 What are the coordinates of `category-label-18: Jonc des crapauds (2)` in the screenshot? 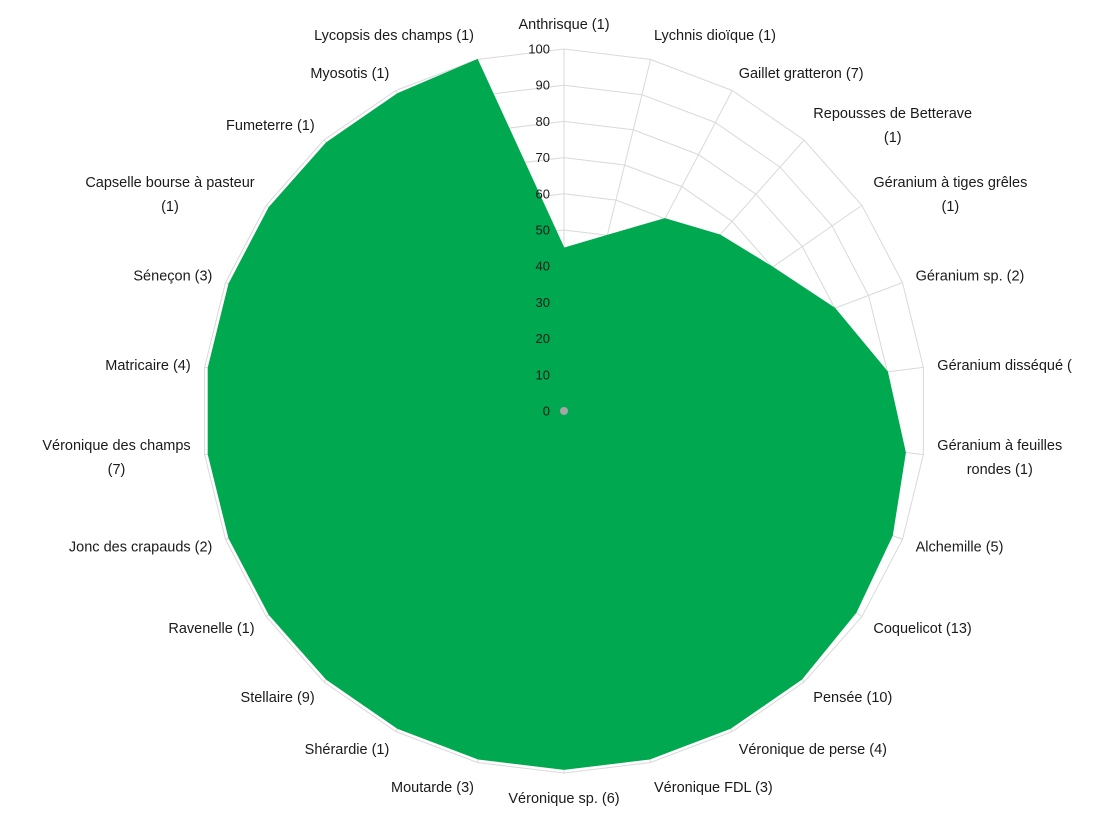 It's located at (140, 548).